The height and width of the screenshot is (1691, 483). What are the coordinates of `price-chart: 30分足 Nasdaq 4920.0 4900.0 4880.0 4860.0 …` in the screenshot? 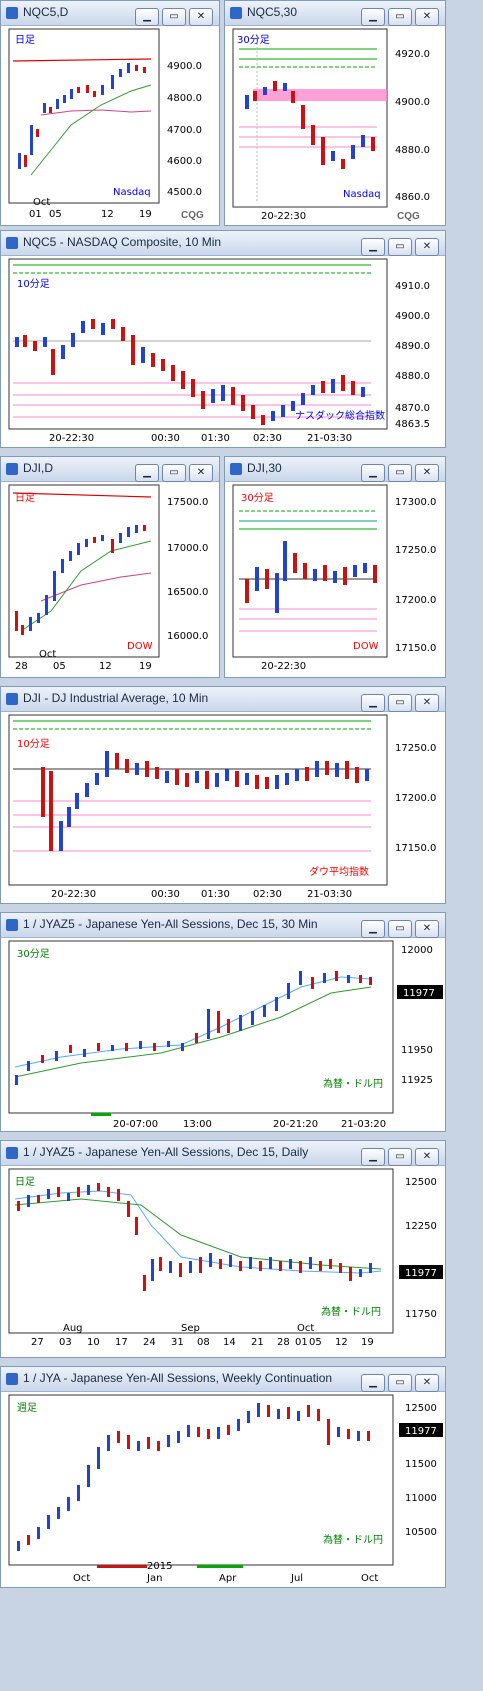 It's located at (335, 125).